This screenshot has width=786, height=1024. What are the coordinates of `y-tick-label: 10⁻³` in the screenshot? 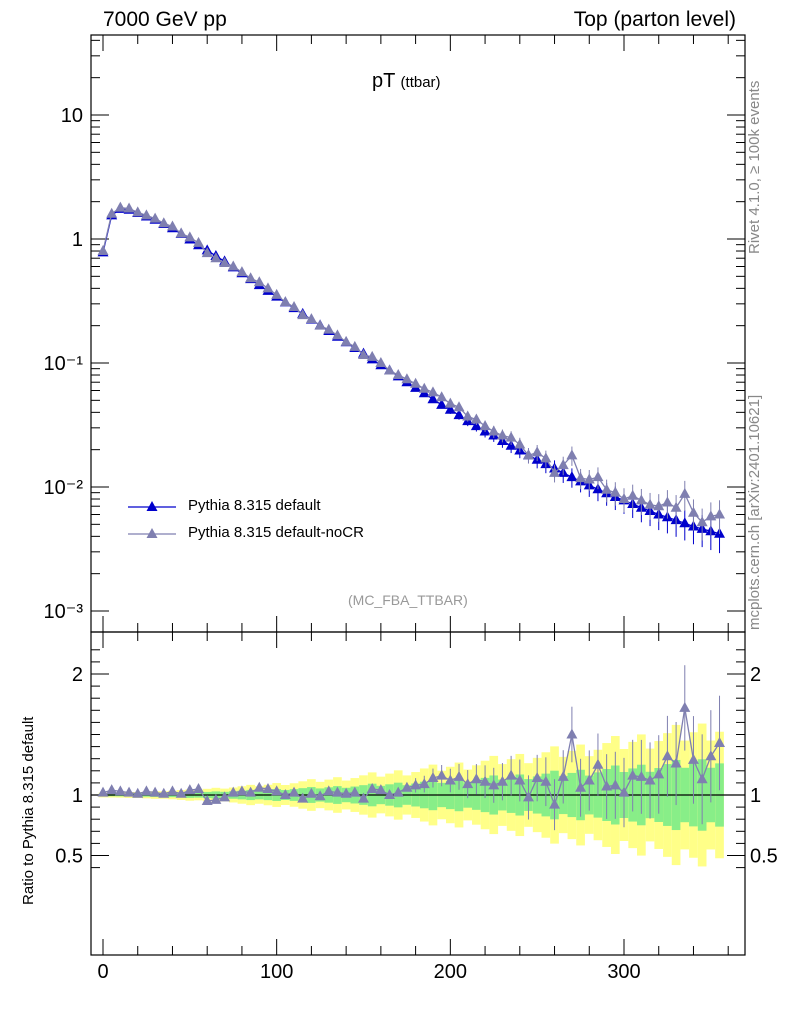 It's located at (64, 612).